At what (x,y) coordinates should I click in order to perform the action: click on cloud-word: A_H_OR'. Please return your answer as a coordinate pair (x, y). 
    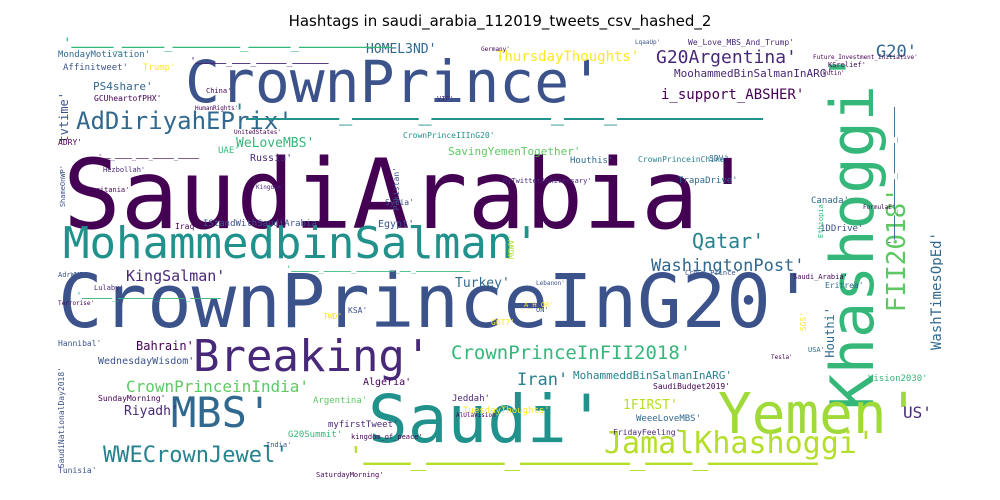
    Looking at the image, I should click on (539, 305).